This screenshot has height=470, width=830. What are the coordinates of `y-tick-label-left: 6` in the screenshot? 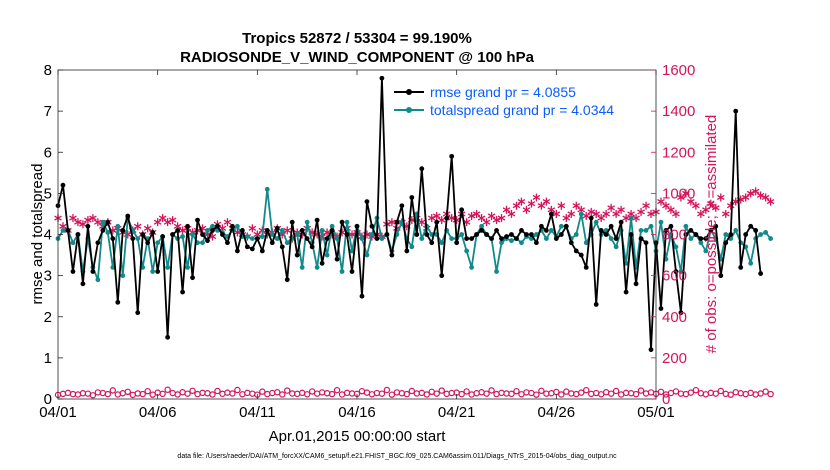 It's located at (48, 152).